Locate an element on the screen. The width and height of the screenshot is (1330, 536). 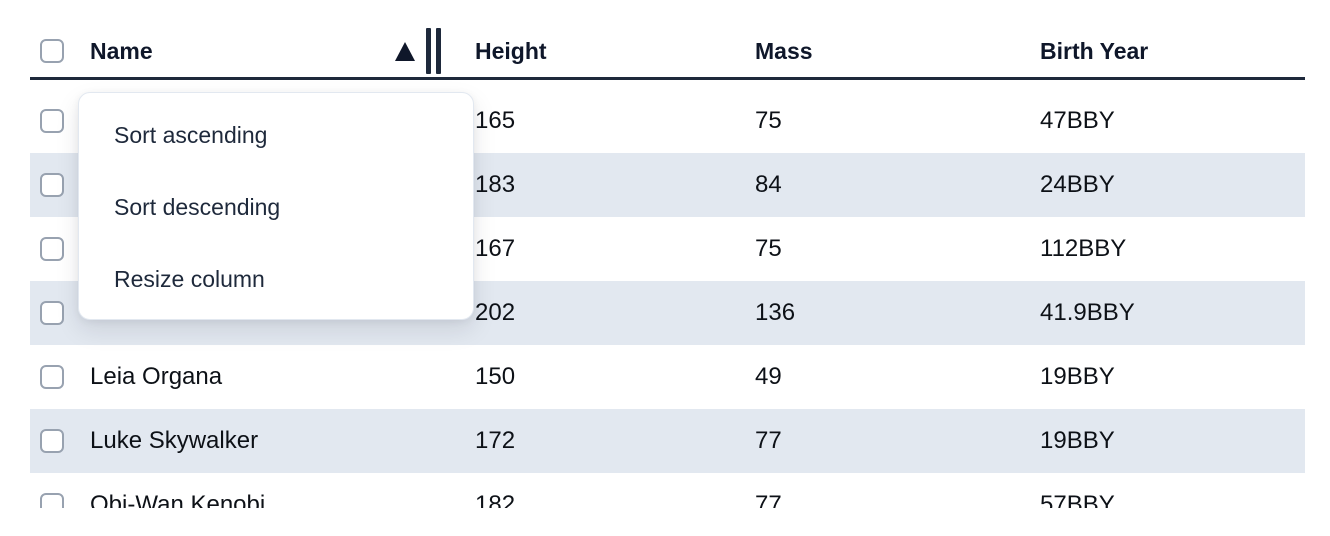
table-row: 167 75 112BBY is located at coordinates (667, 249).